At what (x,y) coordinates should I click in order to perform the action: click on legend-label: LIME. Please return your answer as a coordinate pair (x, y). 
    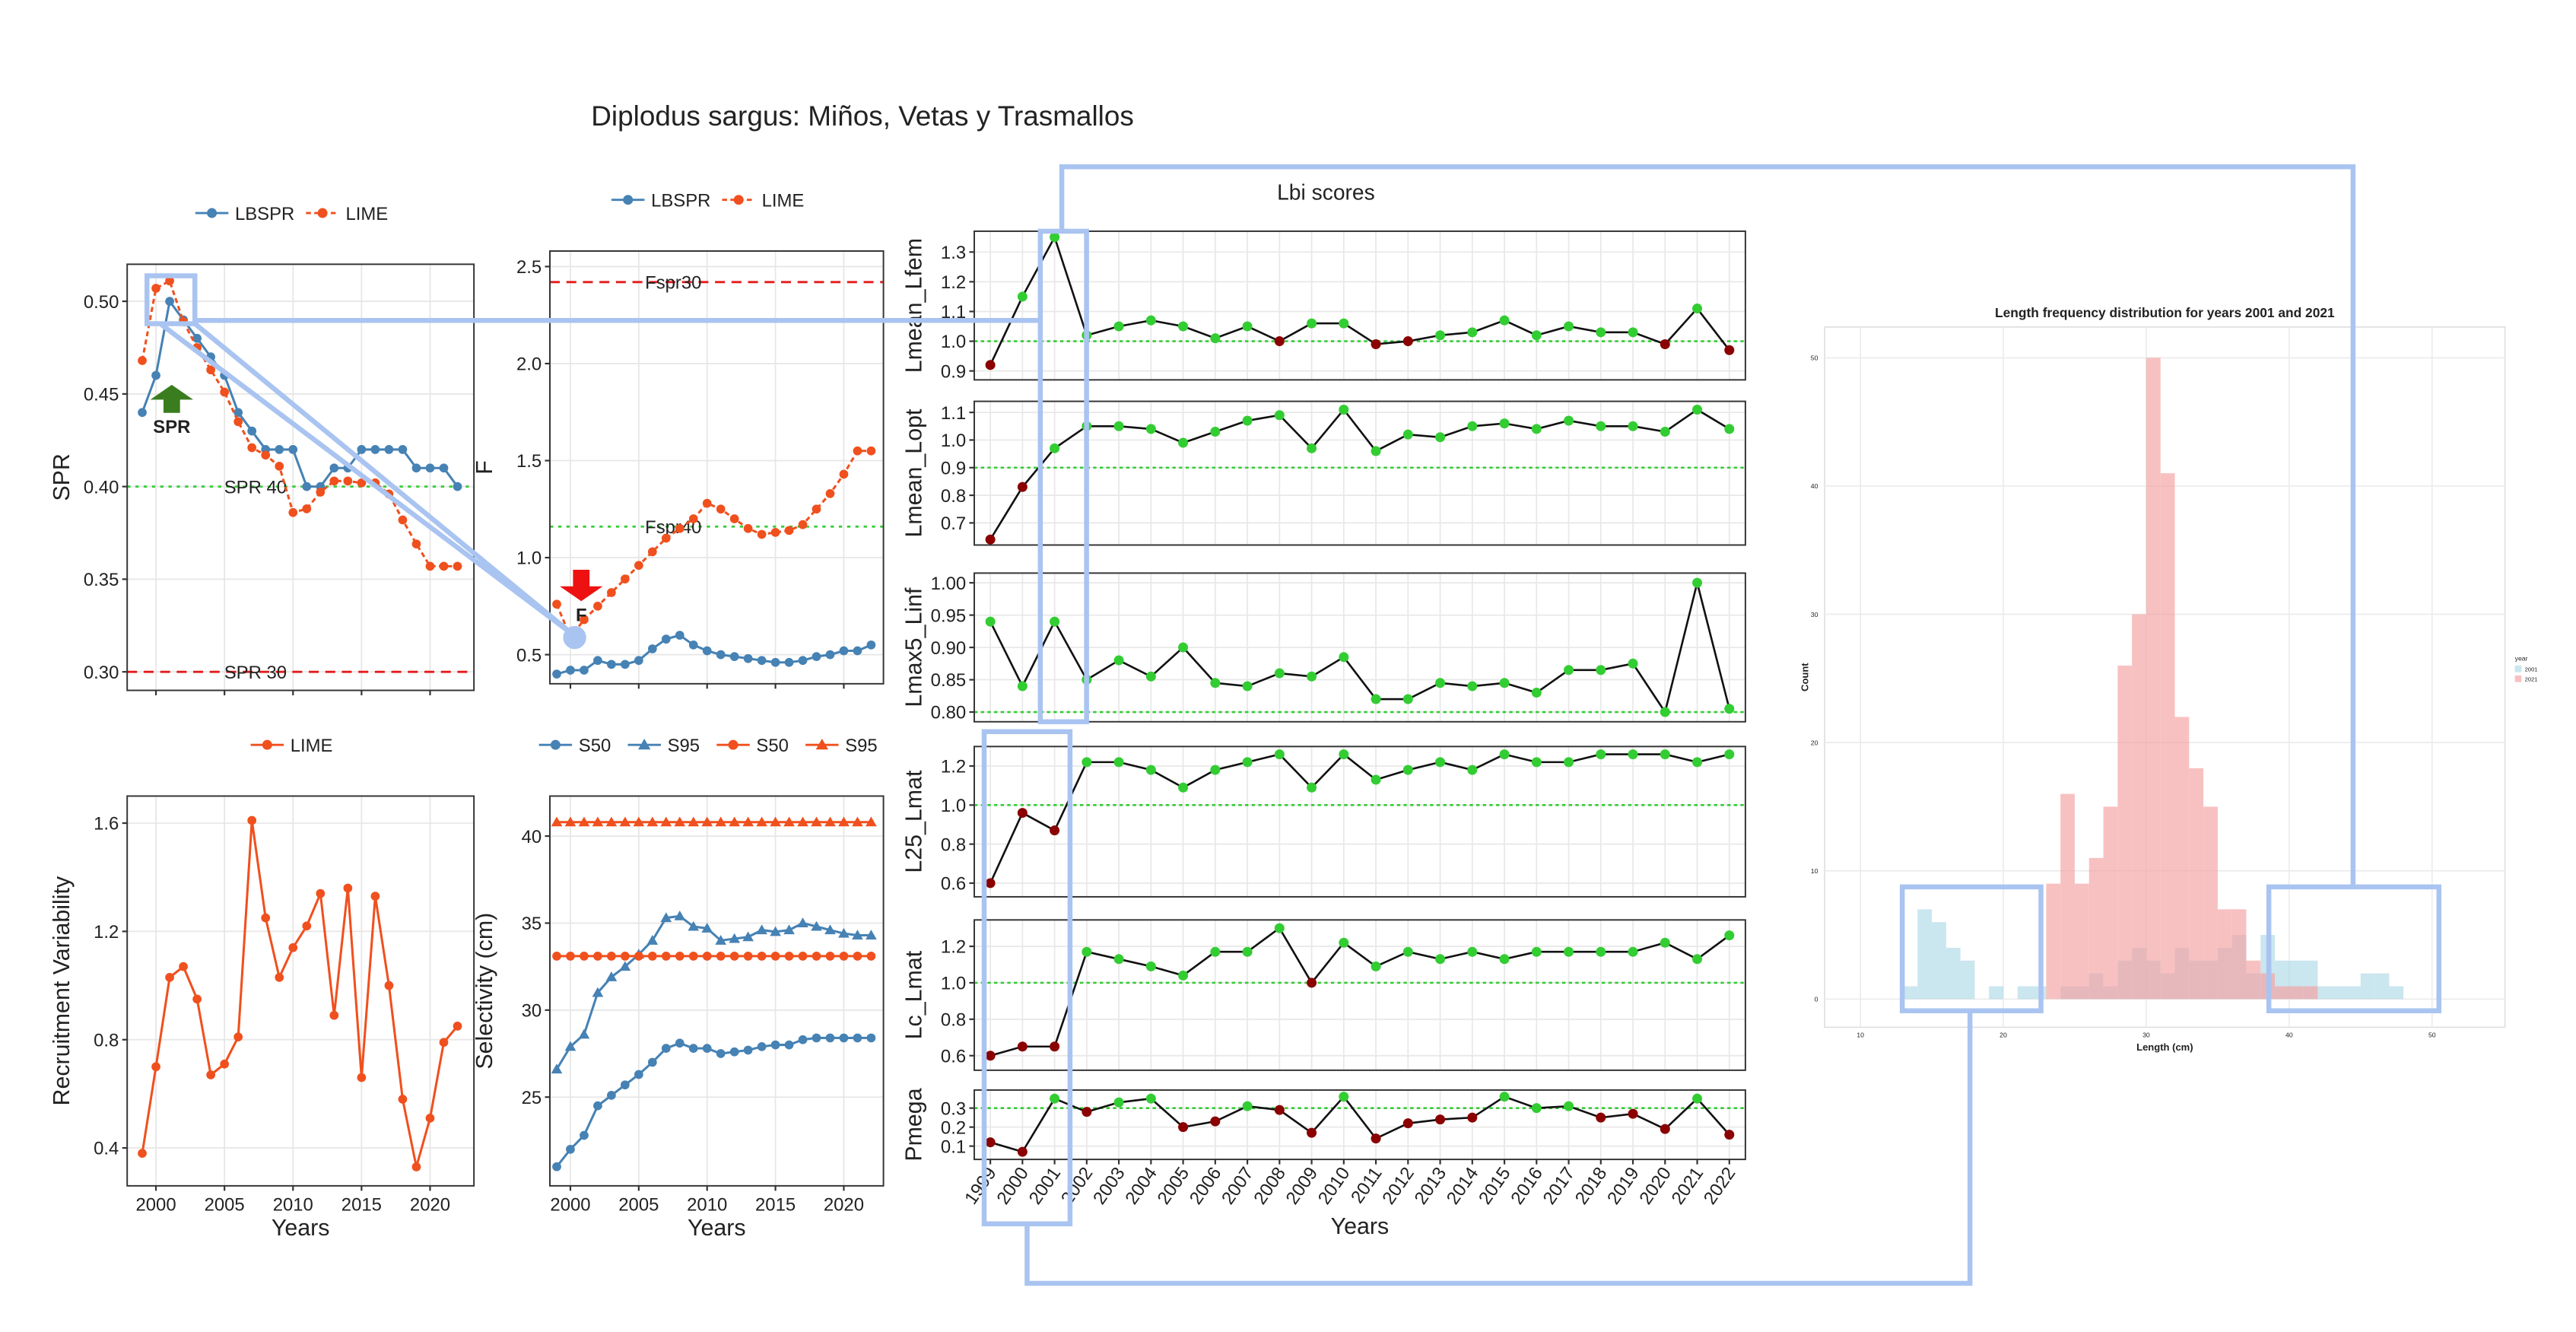
    Looking at the image, I should click on (783, 200).